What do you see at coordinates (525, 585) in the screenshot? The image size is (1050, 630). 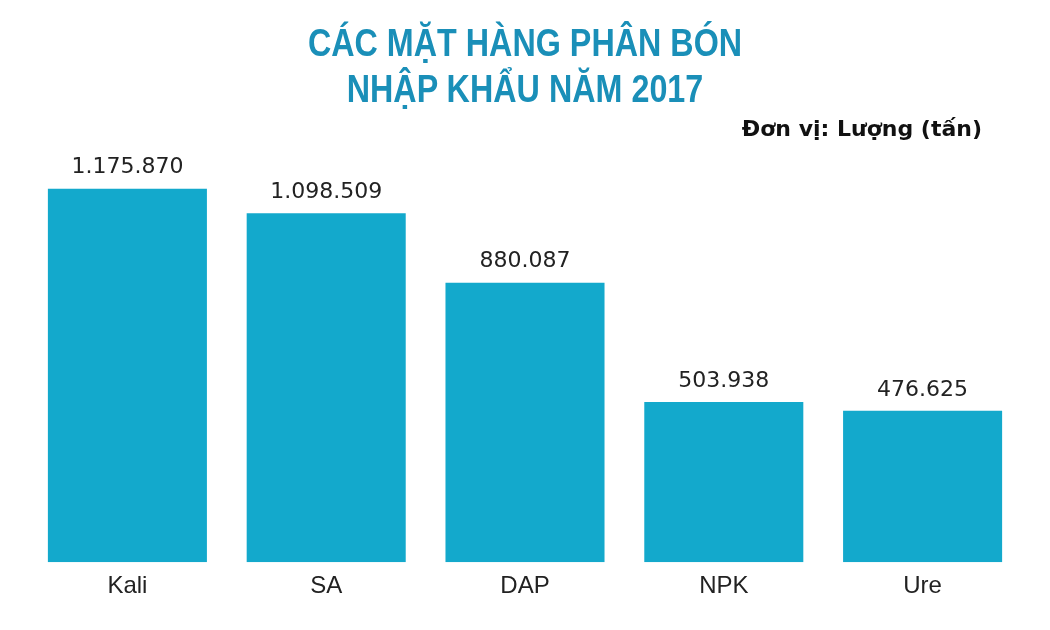 I see `x-tick-label: DAP` at bounding box center [525, 585].